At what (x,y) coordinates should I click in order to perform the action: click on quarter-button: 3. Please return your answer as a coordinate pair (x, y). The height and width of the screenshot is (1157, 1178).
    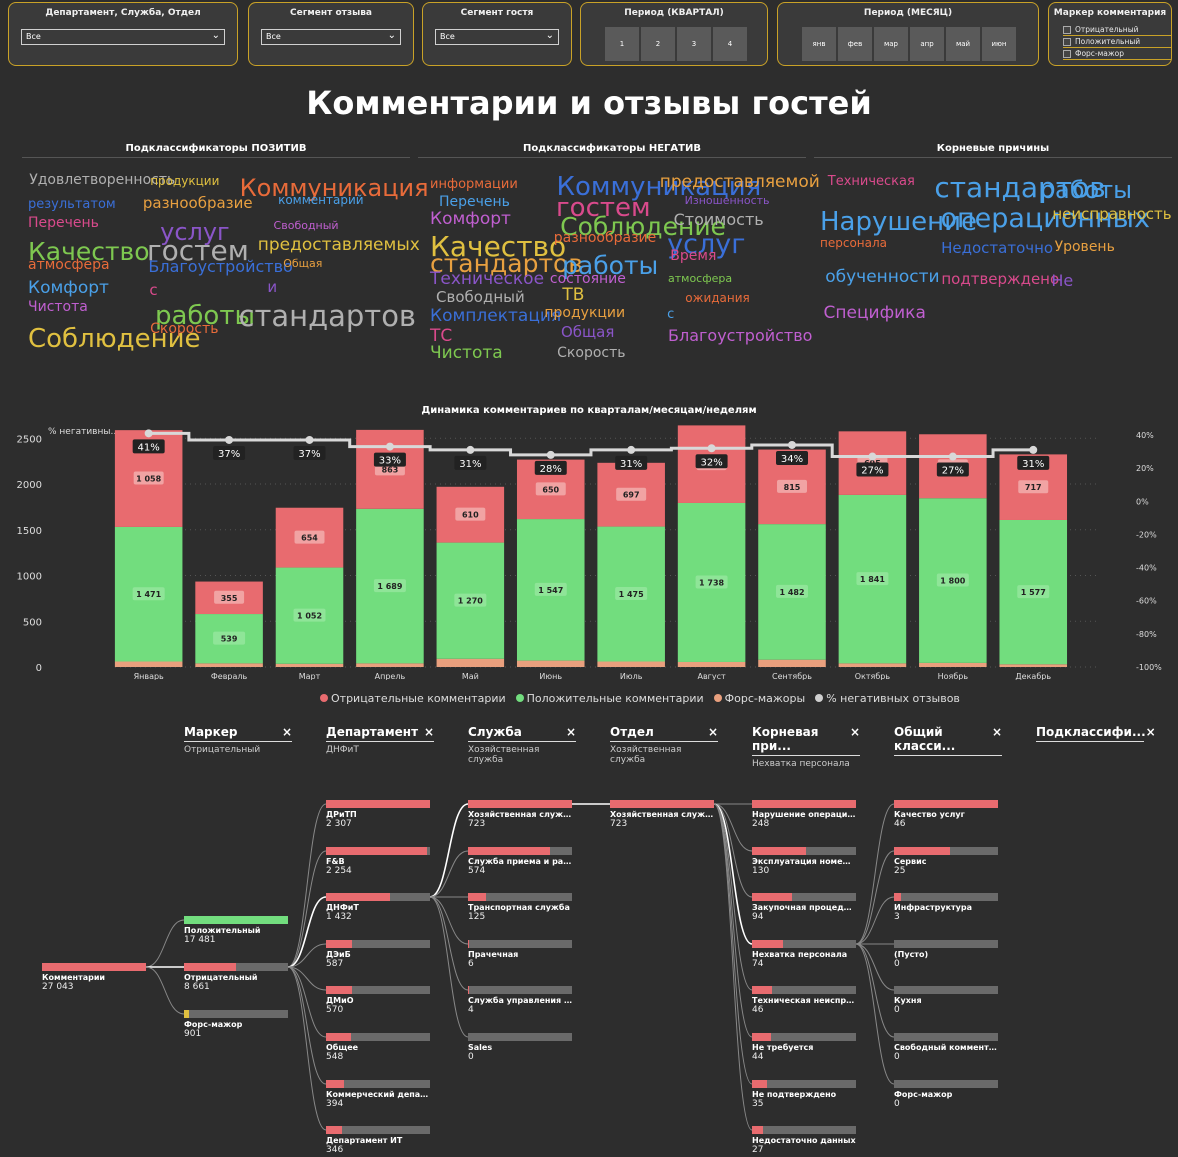
    Looking at the image, I should click on (694, 44).